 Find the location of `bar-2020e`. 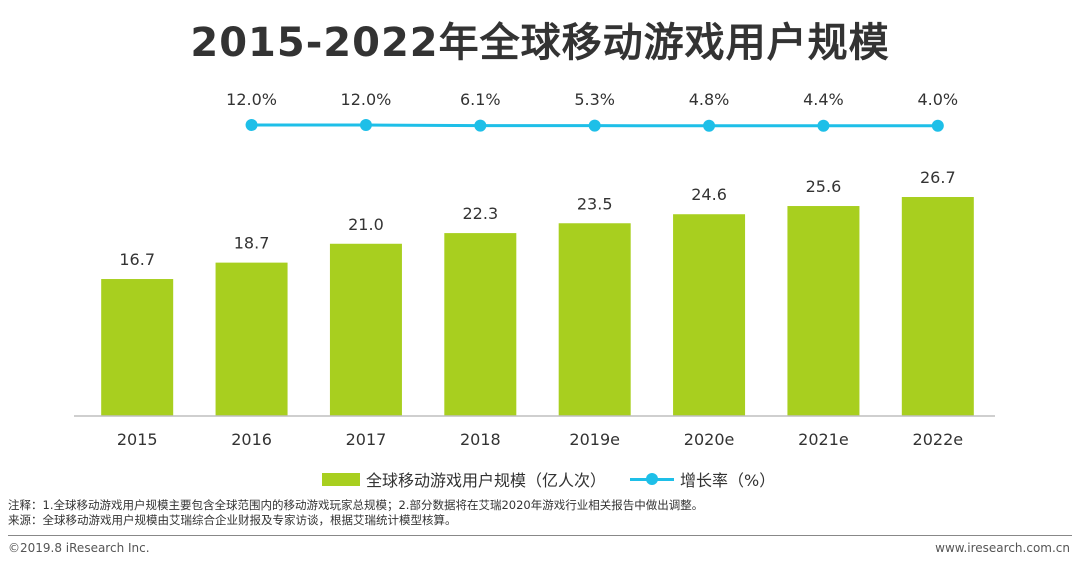

bar-2020e is located at coordinates (709, 315).